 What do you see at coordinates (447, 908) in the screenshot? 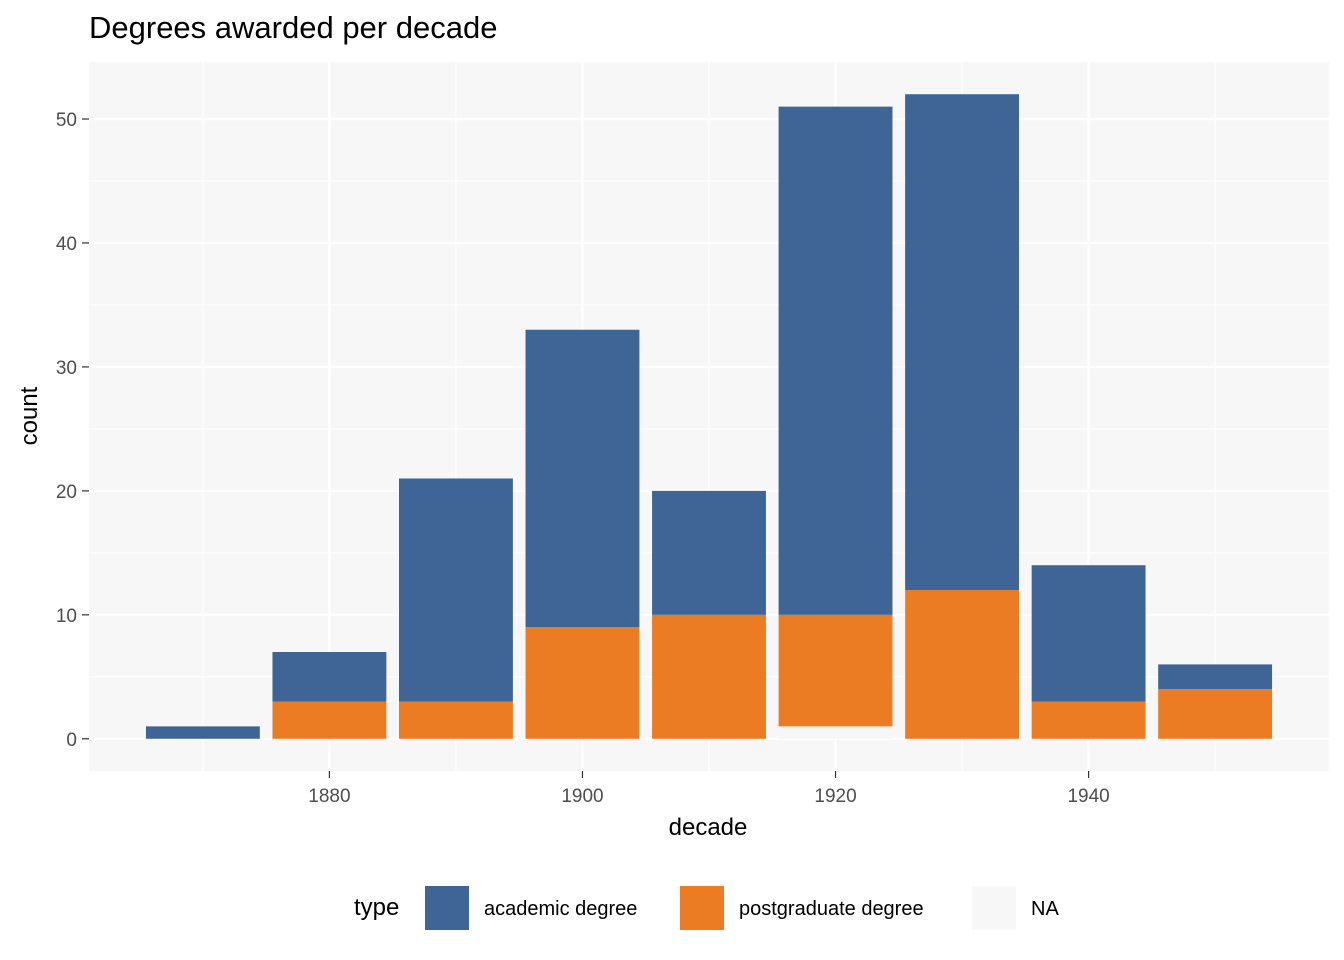
I see `legend-key-academic-degree` at bounding box center [447, 908].